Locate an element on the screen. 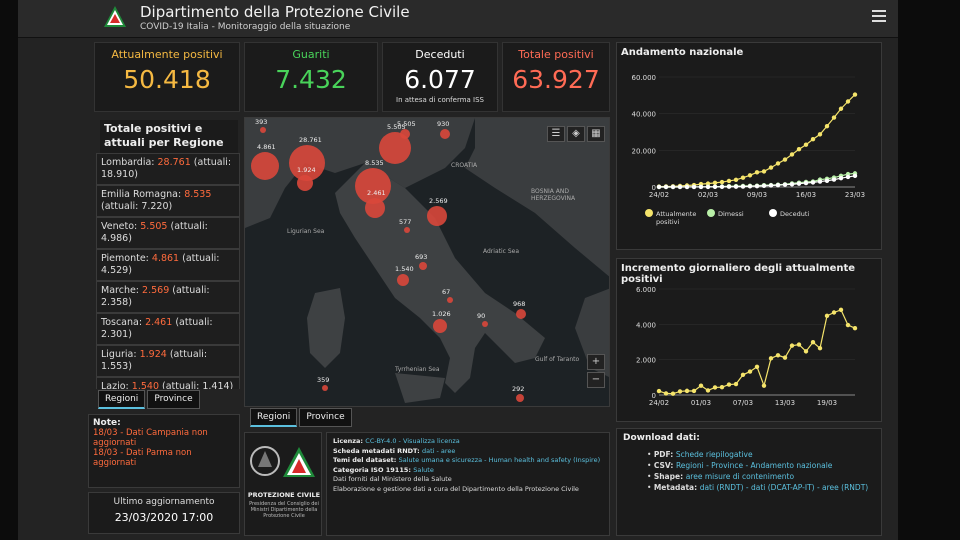  info-value: CC-BY-4.0 - Visualizza licenza is located at coordinates (412, 441).